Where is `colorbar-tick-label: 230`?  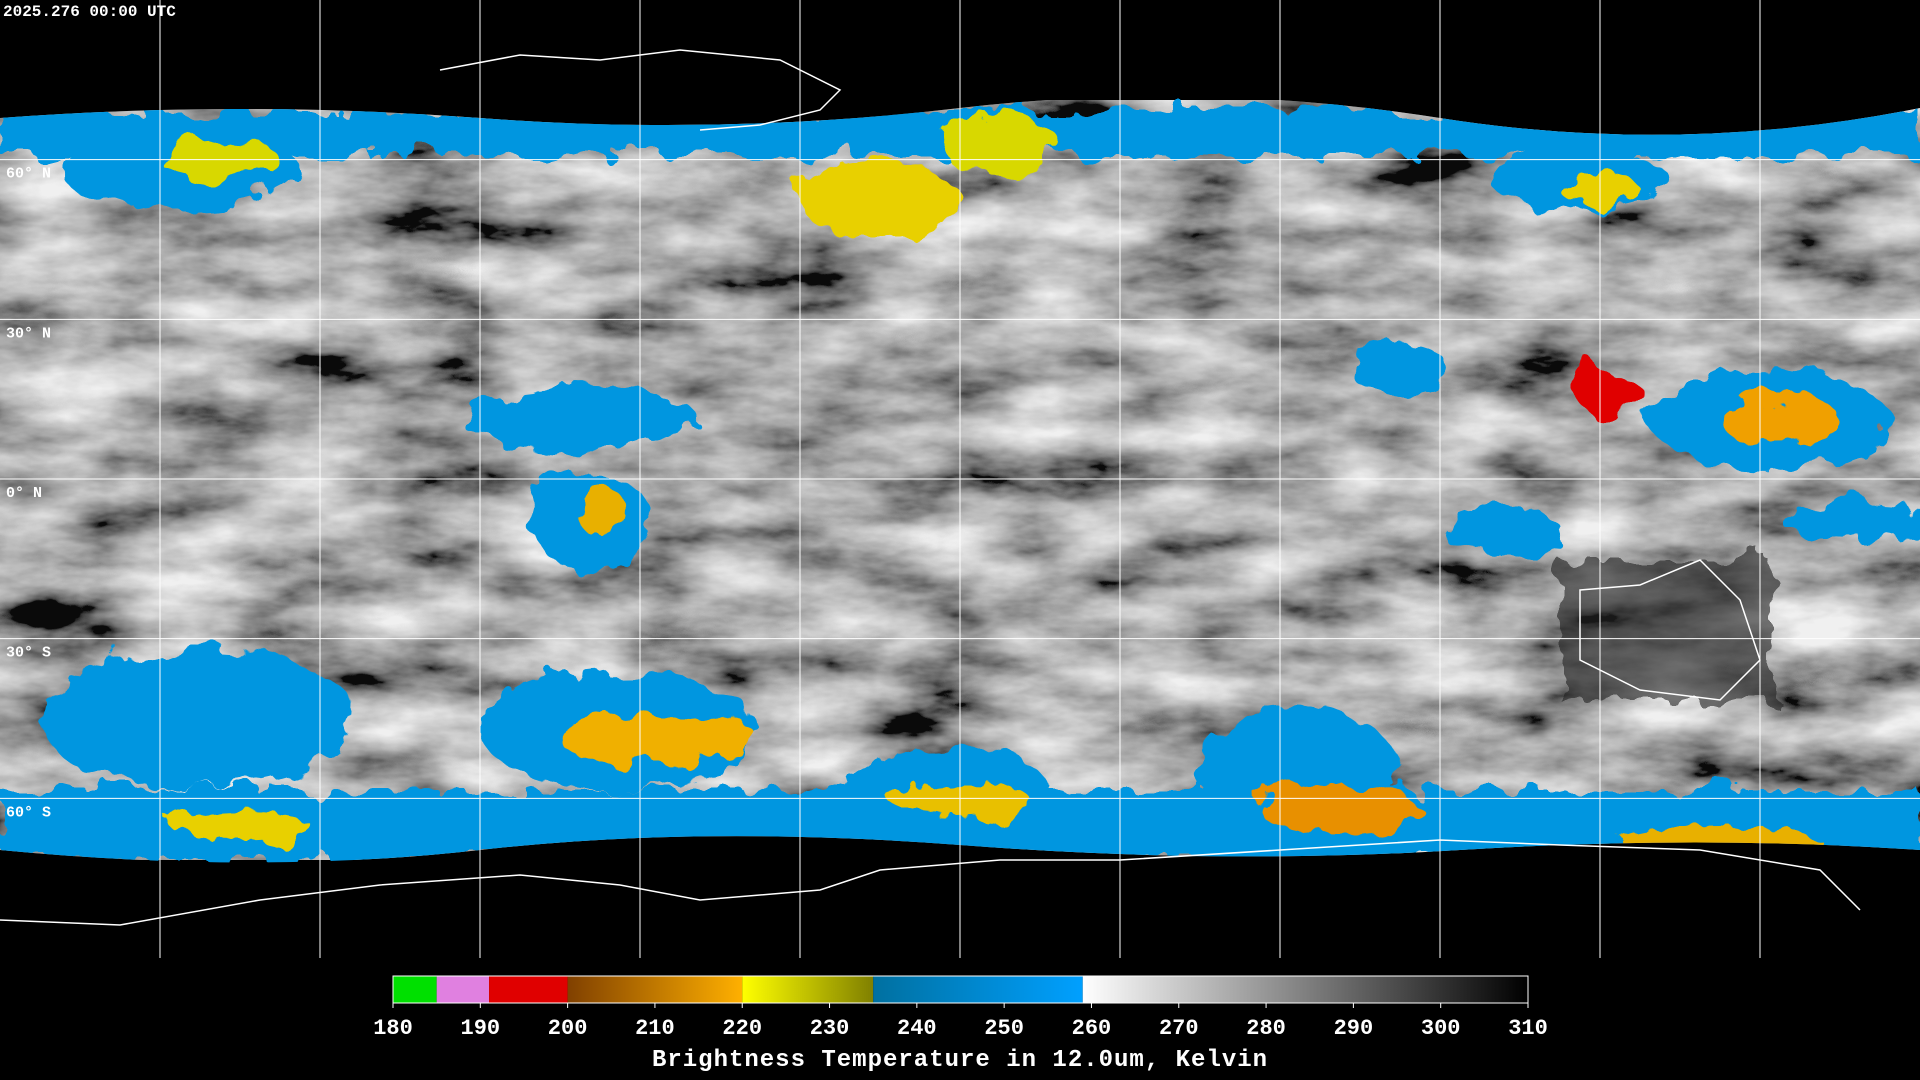
colorbar-tick-label: 230 is located at coordinates (830, 1028).